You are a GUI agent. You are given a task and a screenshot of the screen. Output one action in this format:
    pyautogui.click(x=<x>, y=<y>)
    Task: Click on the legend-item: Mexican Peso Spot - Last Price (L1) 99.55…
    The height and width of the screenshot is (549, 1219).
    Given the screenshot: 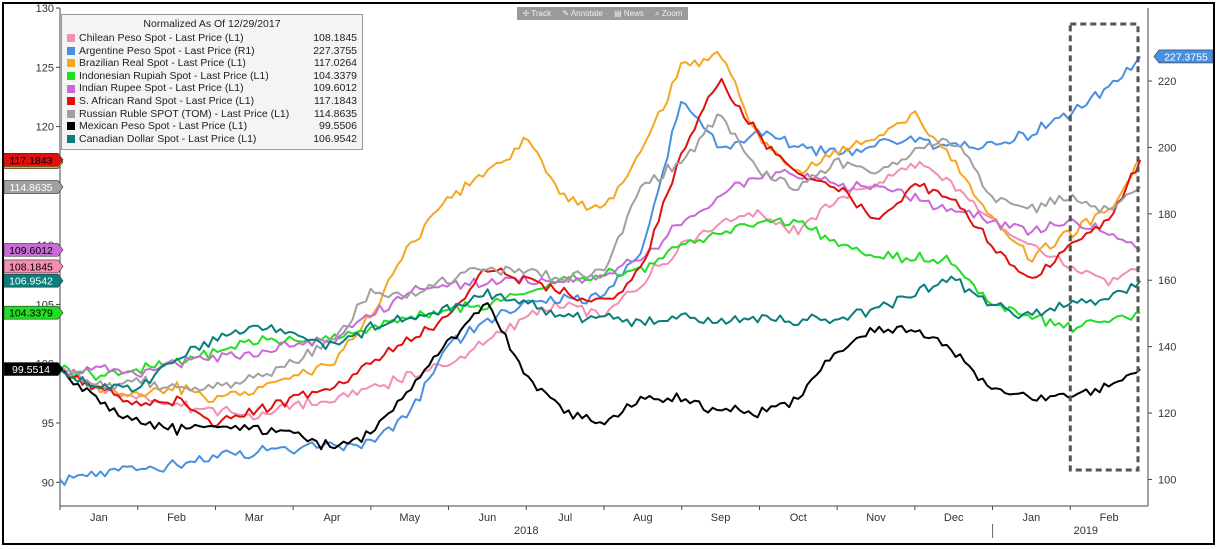 What is the action you would take?
    pyautogui.click(x=212, y=126)
    